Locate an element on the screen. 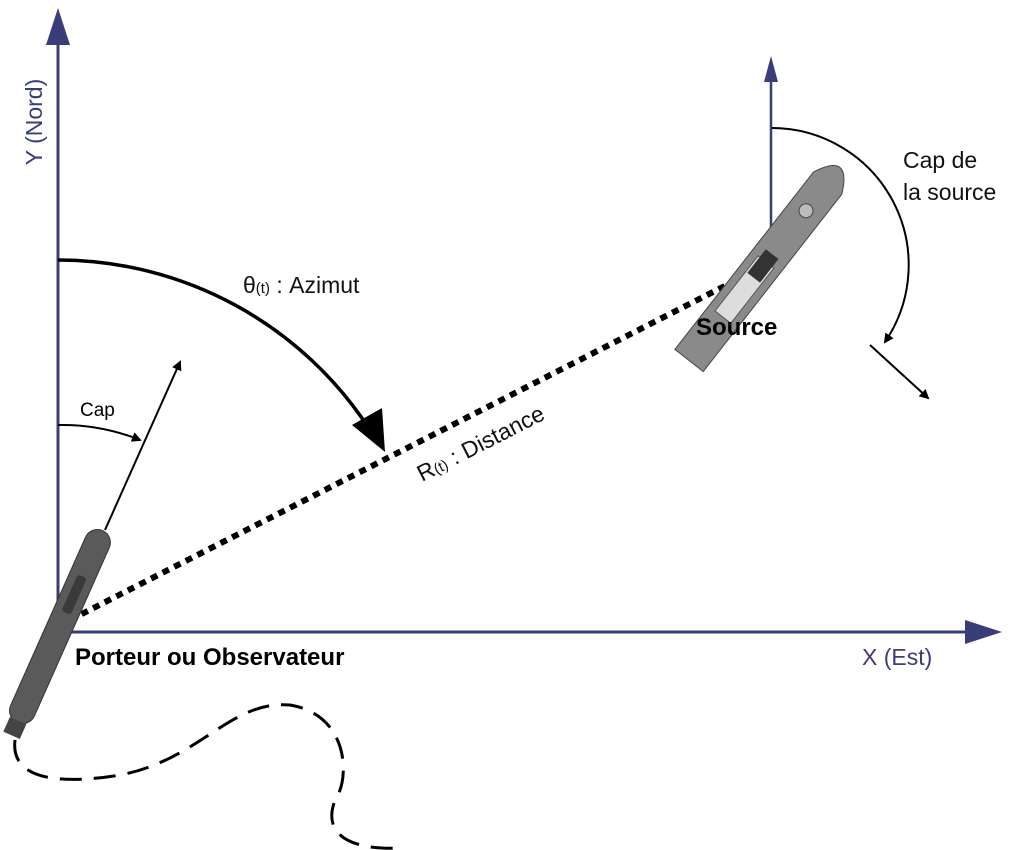 The width and height of the screenshot is (1021, 850). y-axis-label: Y (Nord) is located at coordinates (34, 122).